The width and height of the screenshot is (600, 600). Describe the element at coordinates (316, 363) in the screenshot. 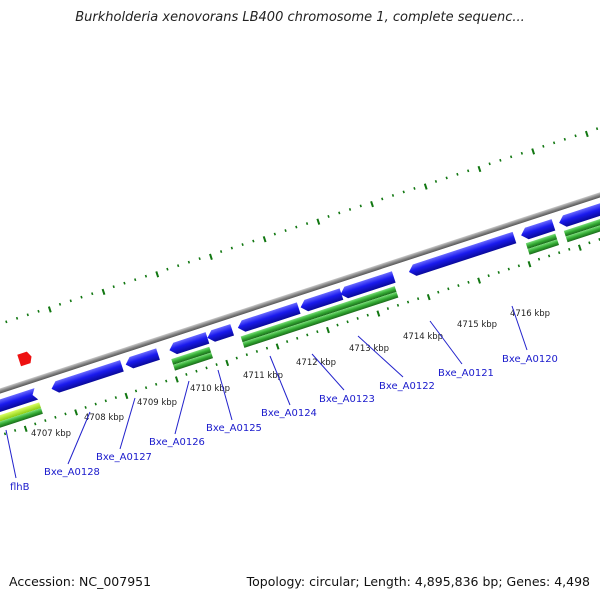

I see `scale-label: 4712 kbp` at that location.